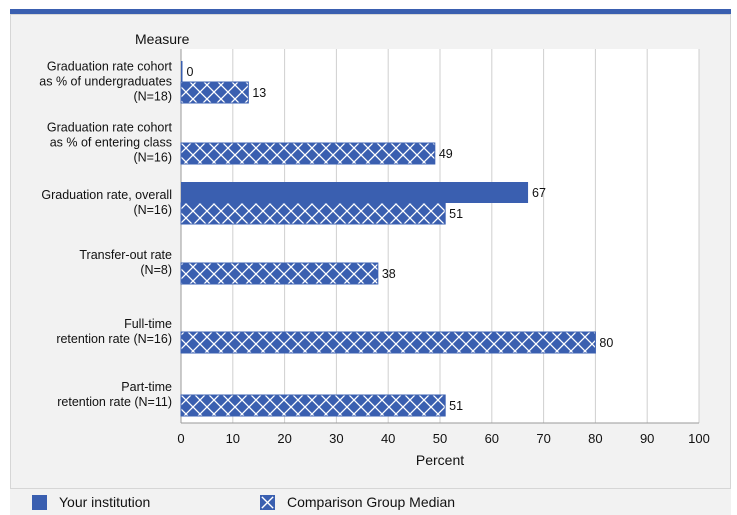 The image size is (737, 515). Describe the element at coordinates (440, 438) in the screenshot. I see `x-tick-label: 50` at that location.